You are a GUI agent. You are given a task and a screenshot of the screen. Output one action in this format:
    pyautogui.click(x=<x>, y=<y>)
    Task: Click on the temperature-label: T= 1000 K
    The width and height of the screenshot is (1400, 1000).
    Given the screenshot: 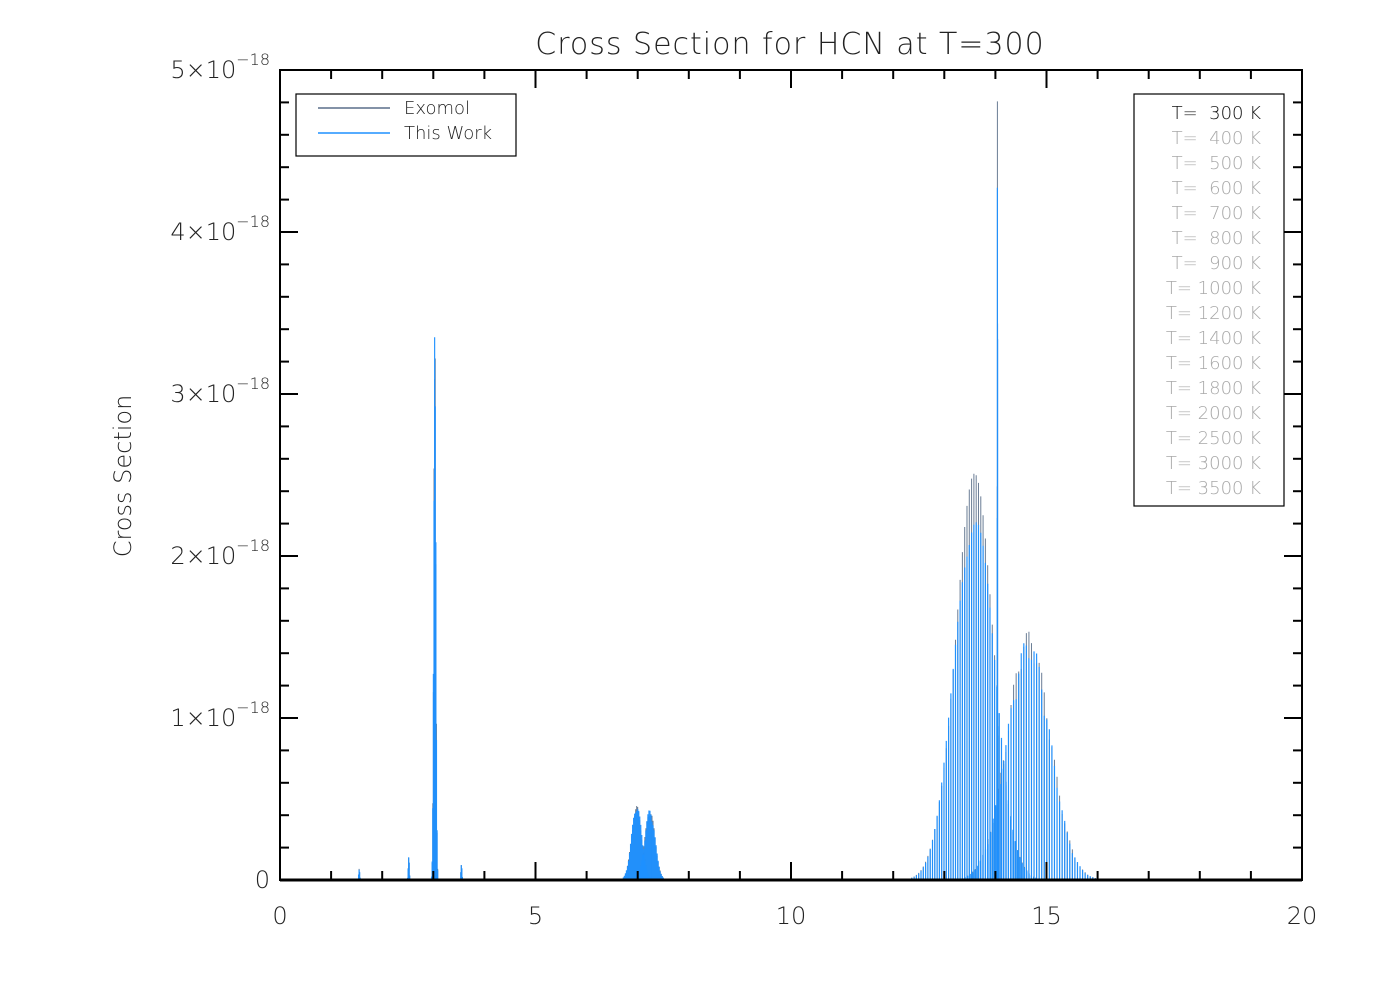 What is the action you would take?
    pyautogui.click(x=1213, y=288)
    